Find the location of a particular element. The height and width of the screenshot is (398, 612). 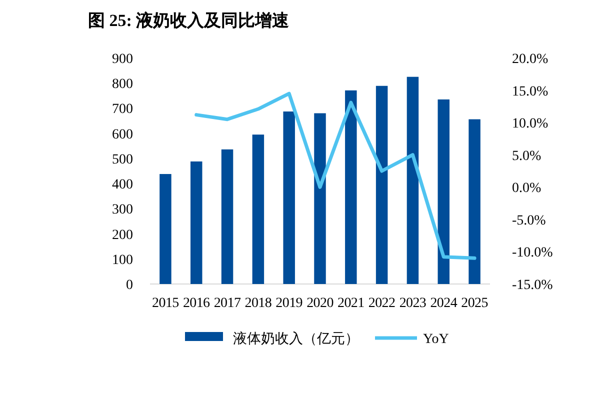

y-tick-label: 700 is located at coordinates (122, 110).